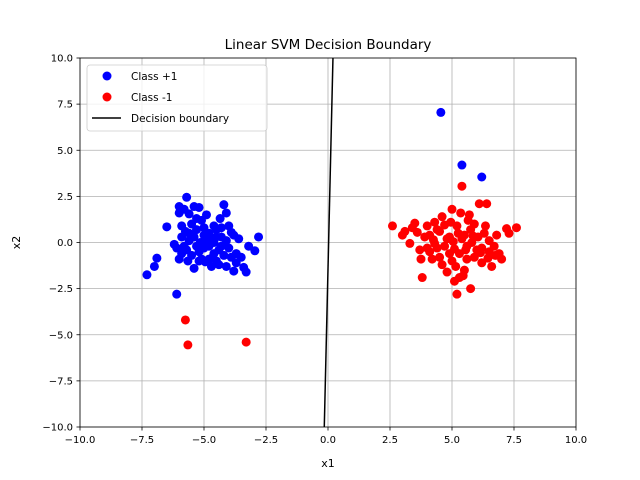 This screenshot has width=640, height=480. I want to click on x-tick-label: −10.0, so click(80, 440).